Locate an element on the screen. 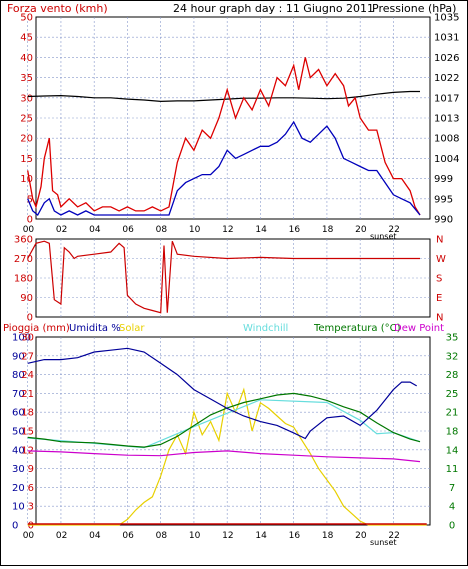 The height and width of the screenshot is (569, 468). dewpoint-line is located at coordinates (224, 456).